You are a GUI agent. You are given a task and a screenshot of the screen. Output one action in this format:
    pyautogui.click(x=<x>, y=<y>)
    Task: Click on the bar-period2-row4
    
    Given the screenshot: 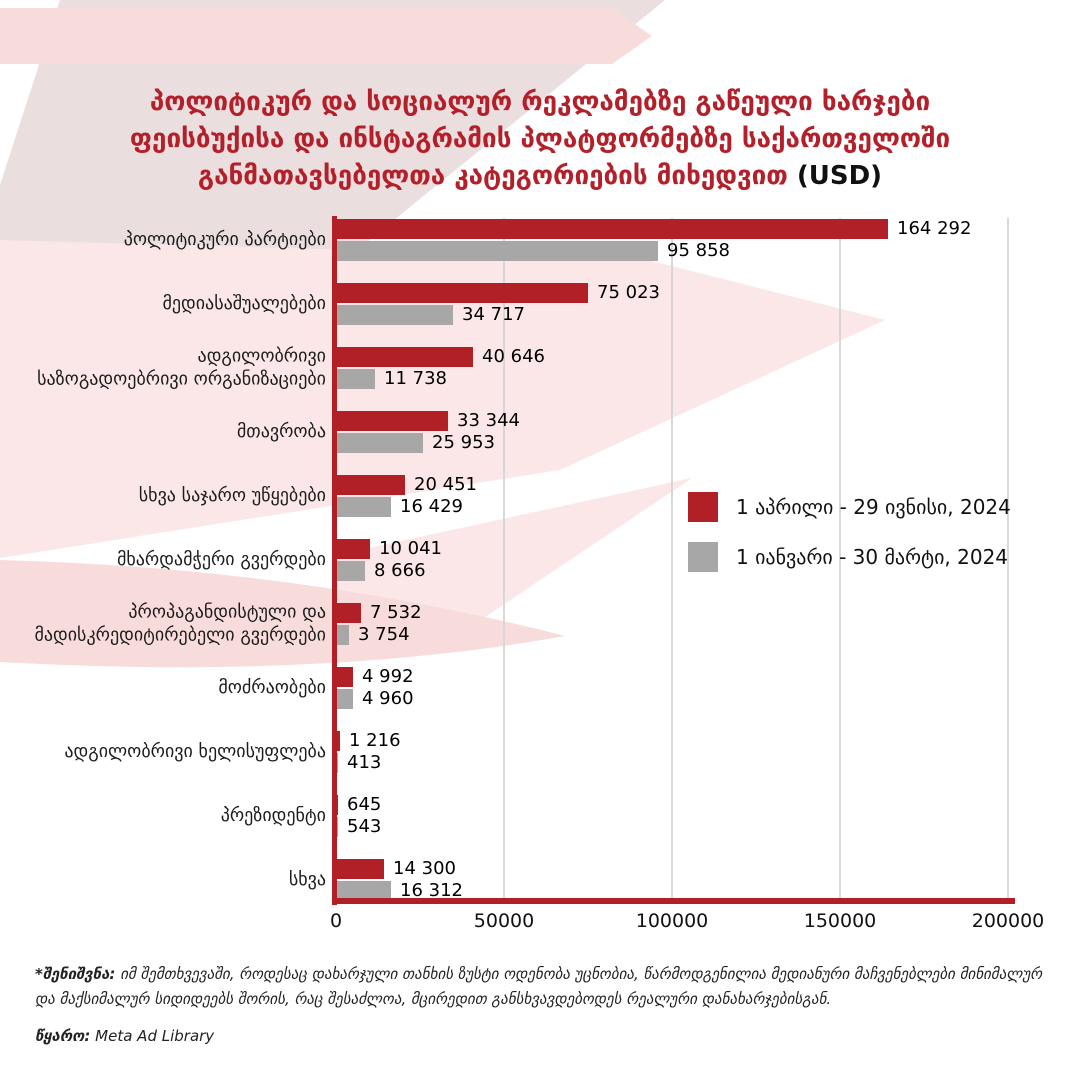 What is the action you would take?
    pyautogui.click(x=379, y=443)
    